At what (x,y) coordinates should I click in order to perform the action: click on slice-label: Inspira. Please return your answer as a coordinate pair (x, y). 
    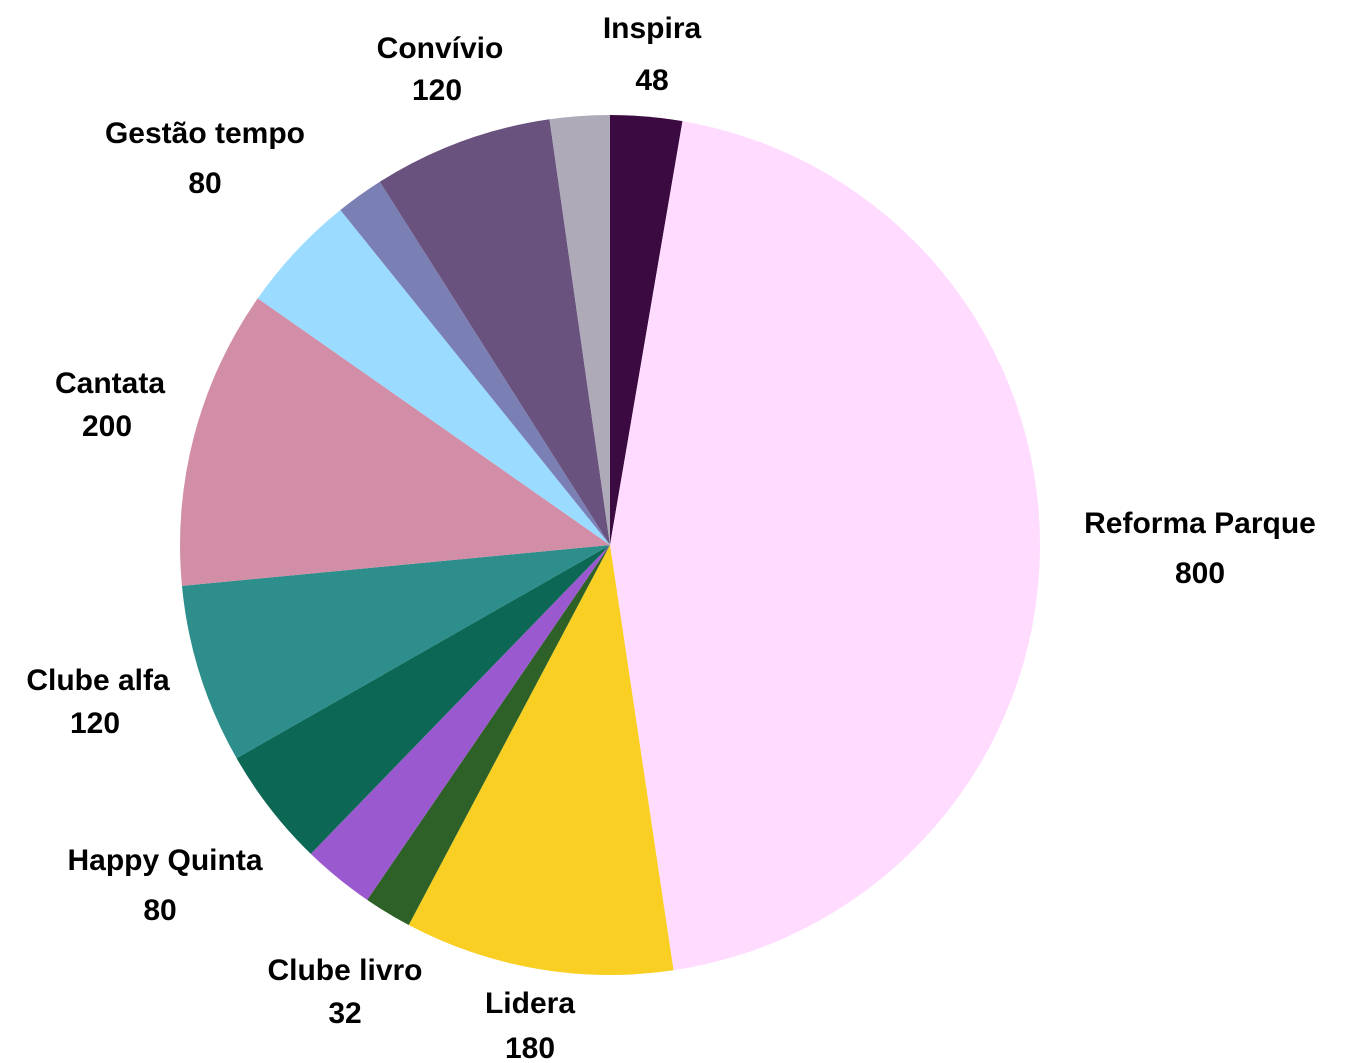
    Looking at the image, I should click on (652, 28).